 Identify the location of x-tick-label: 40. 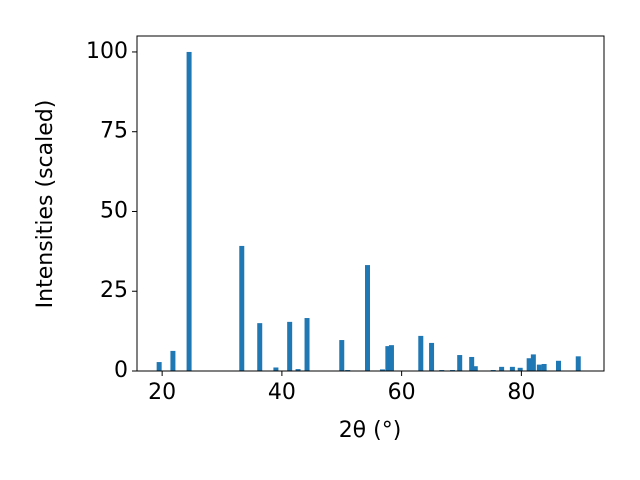
(282, 392).